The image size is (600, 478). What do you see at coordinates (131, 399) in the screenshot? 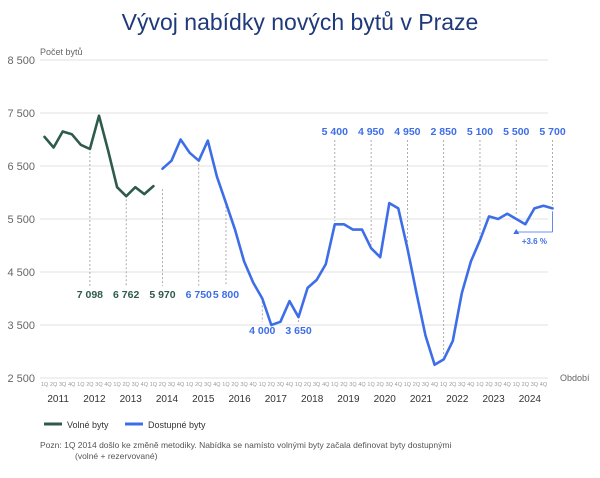
I see `year-tick-label: 2013` at bounding box center [131, 399].